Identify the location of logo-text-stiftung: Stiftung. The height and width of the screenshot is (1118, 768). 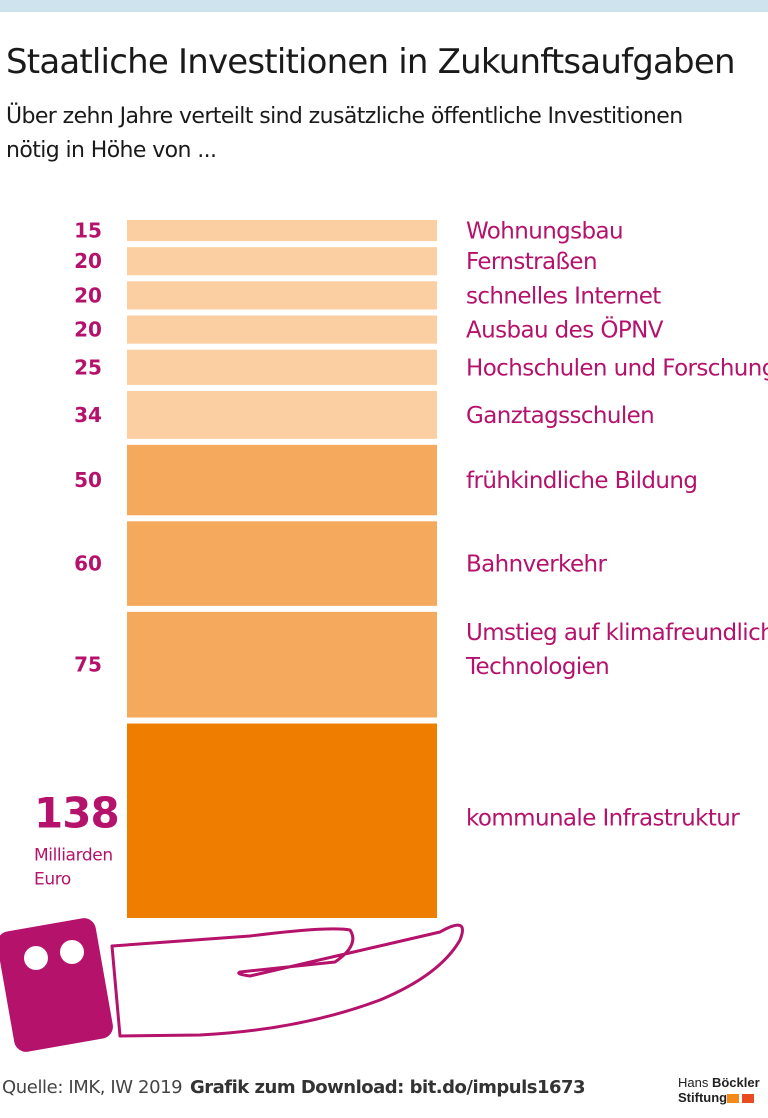
(703, 1097).